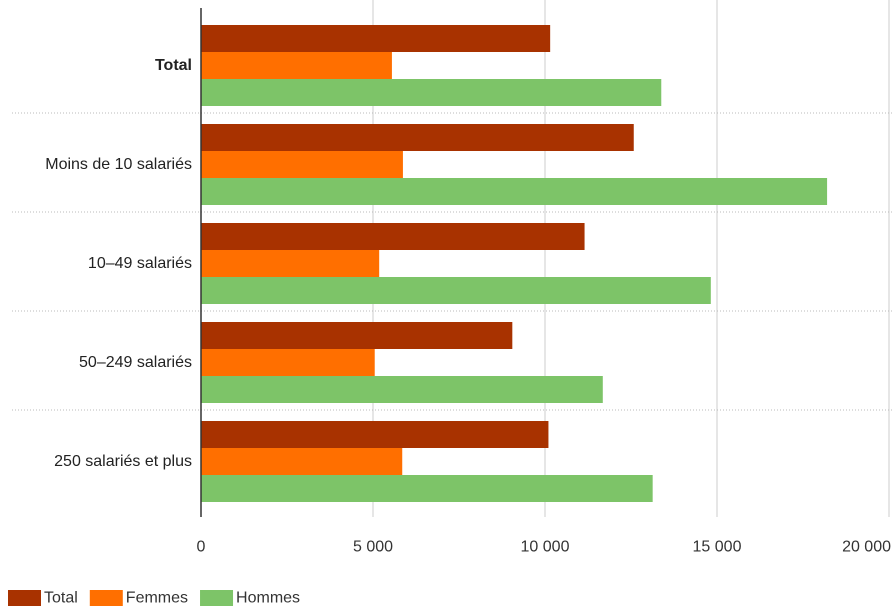 The height and width of the screenshot is (614, 893). I want to click on x-tick-label: 20 000, so click(866, 547).